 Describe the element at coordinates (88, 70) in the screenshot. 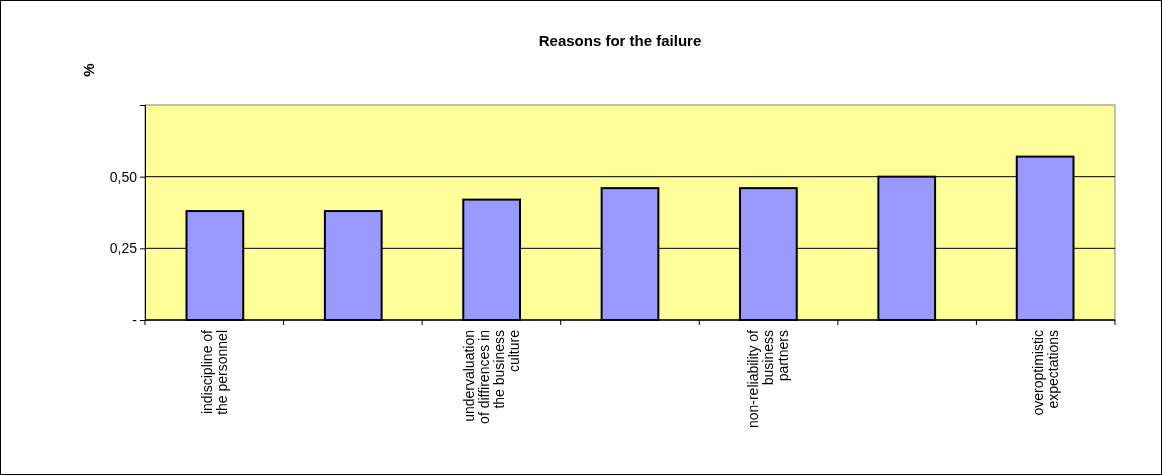

I see `y-axis-title: %` at that location.